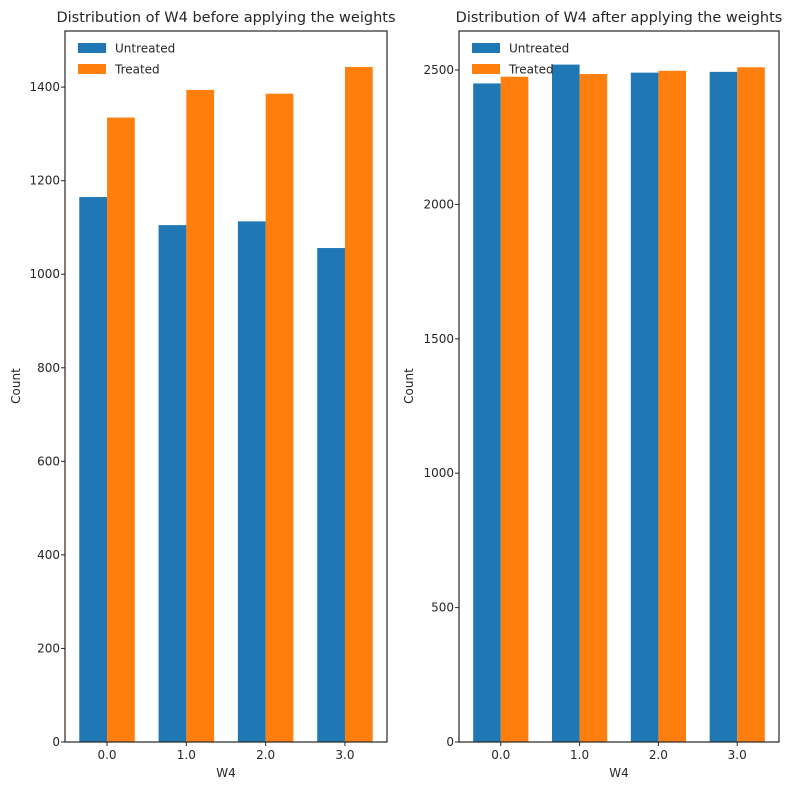 The width and height of the screenshot is (791, 794). What do you see at coordinates (438, 70) in the screenshot?
I see `y-tick-label: 2500` at bounding box center [438, 70].